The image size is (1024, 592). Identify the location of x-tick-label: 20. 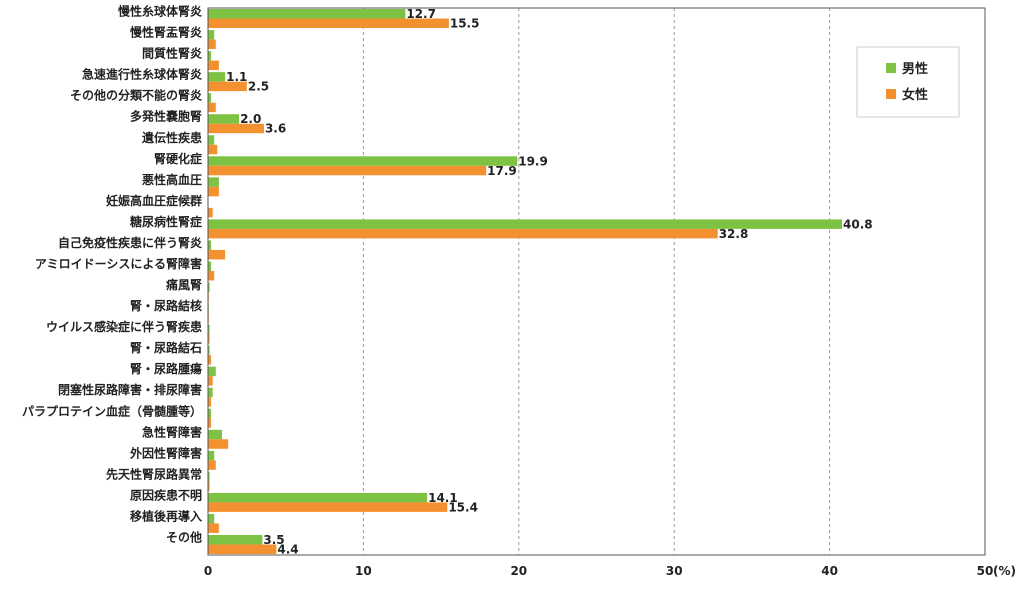
(518, 571).